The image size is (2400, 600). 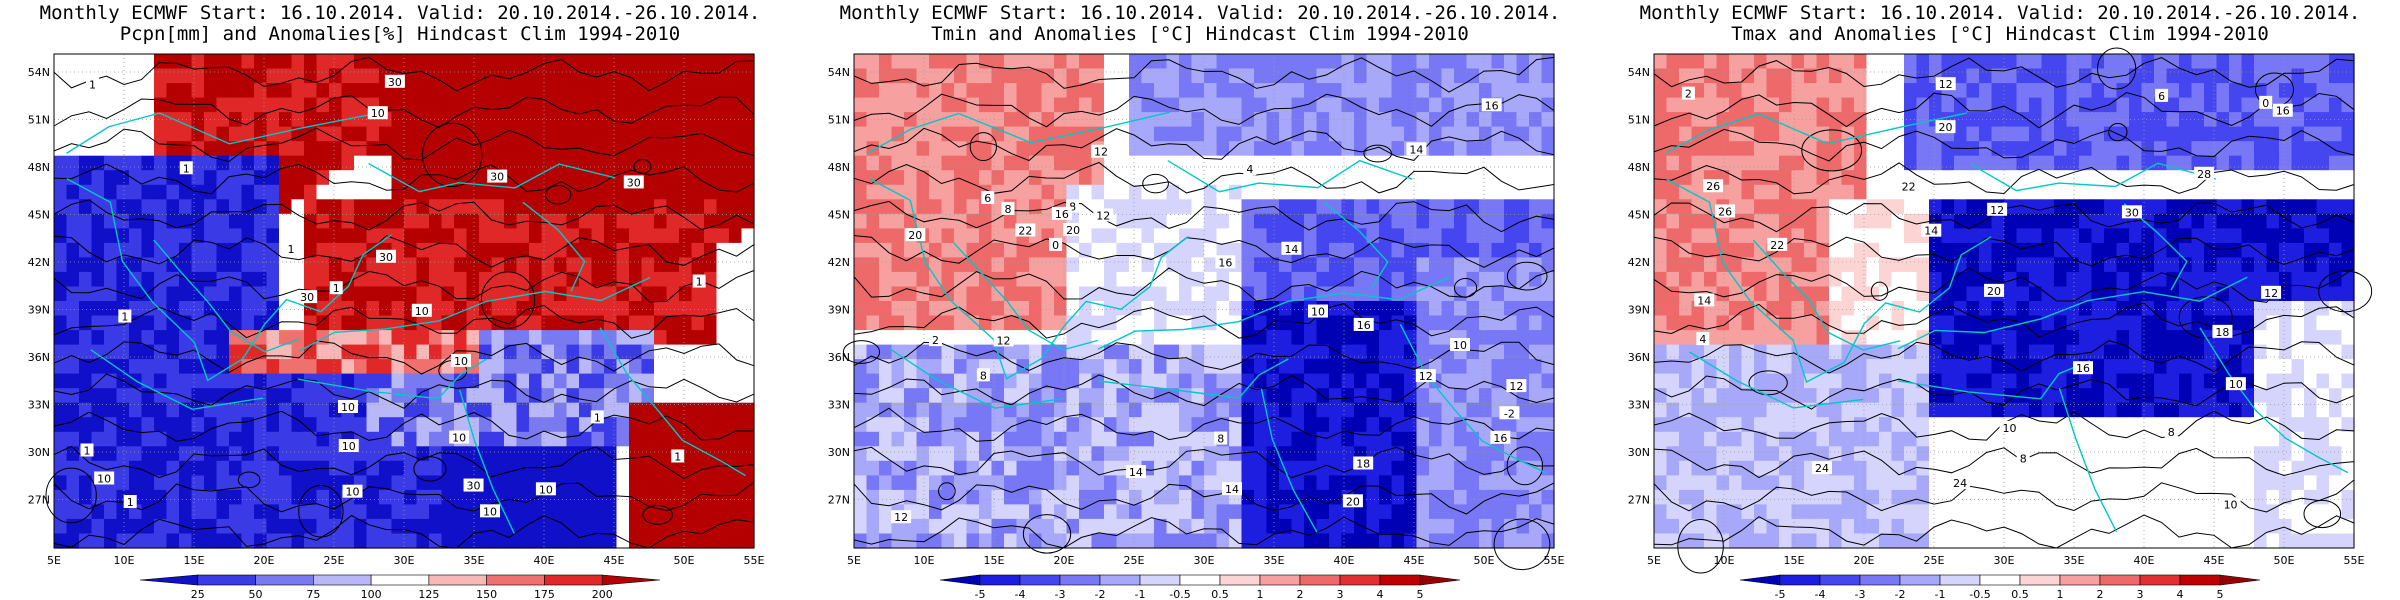 I want to click on contour-line, so click(x=1204, y=356).